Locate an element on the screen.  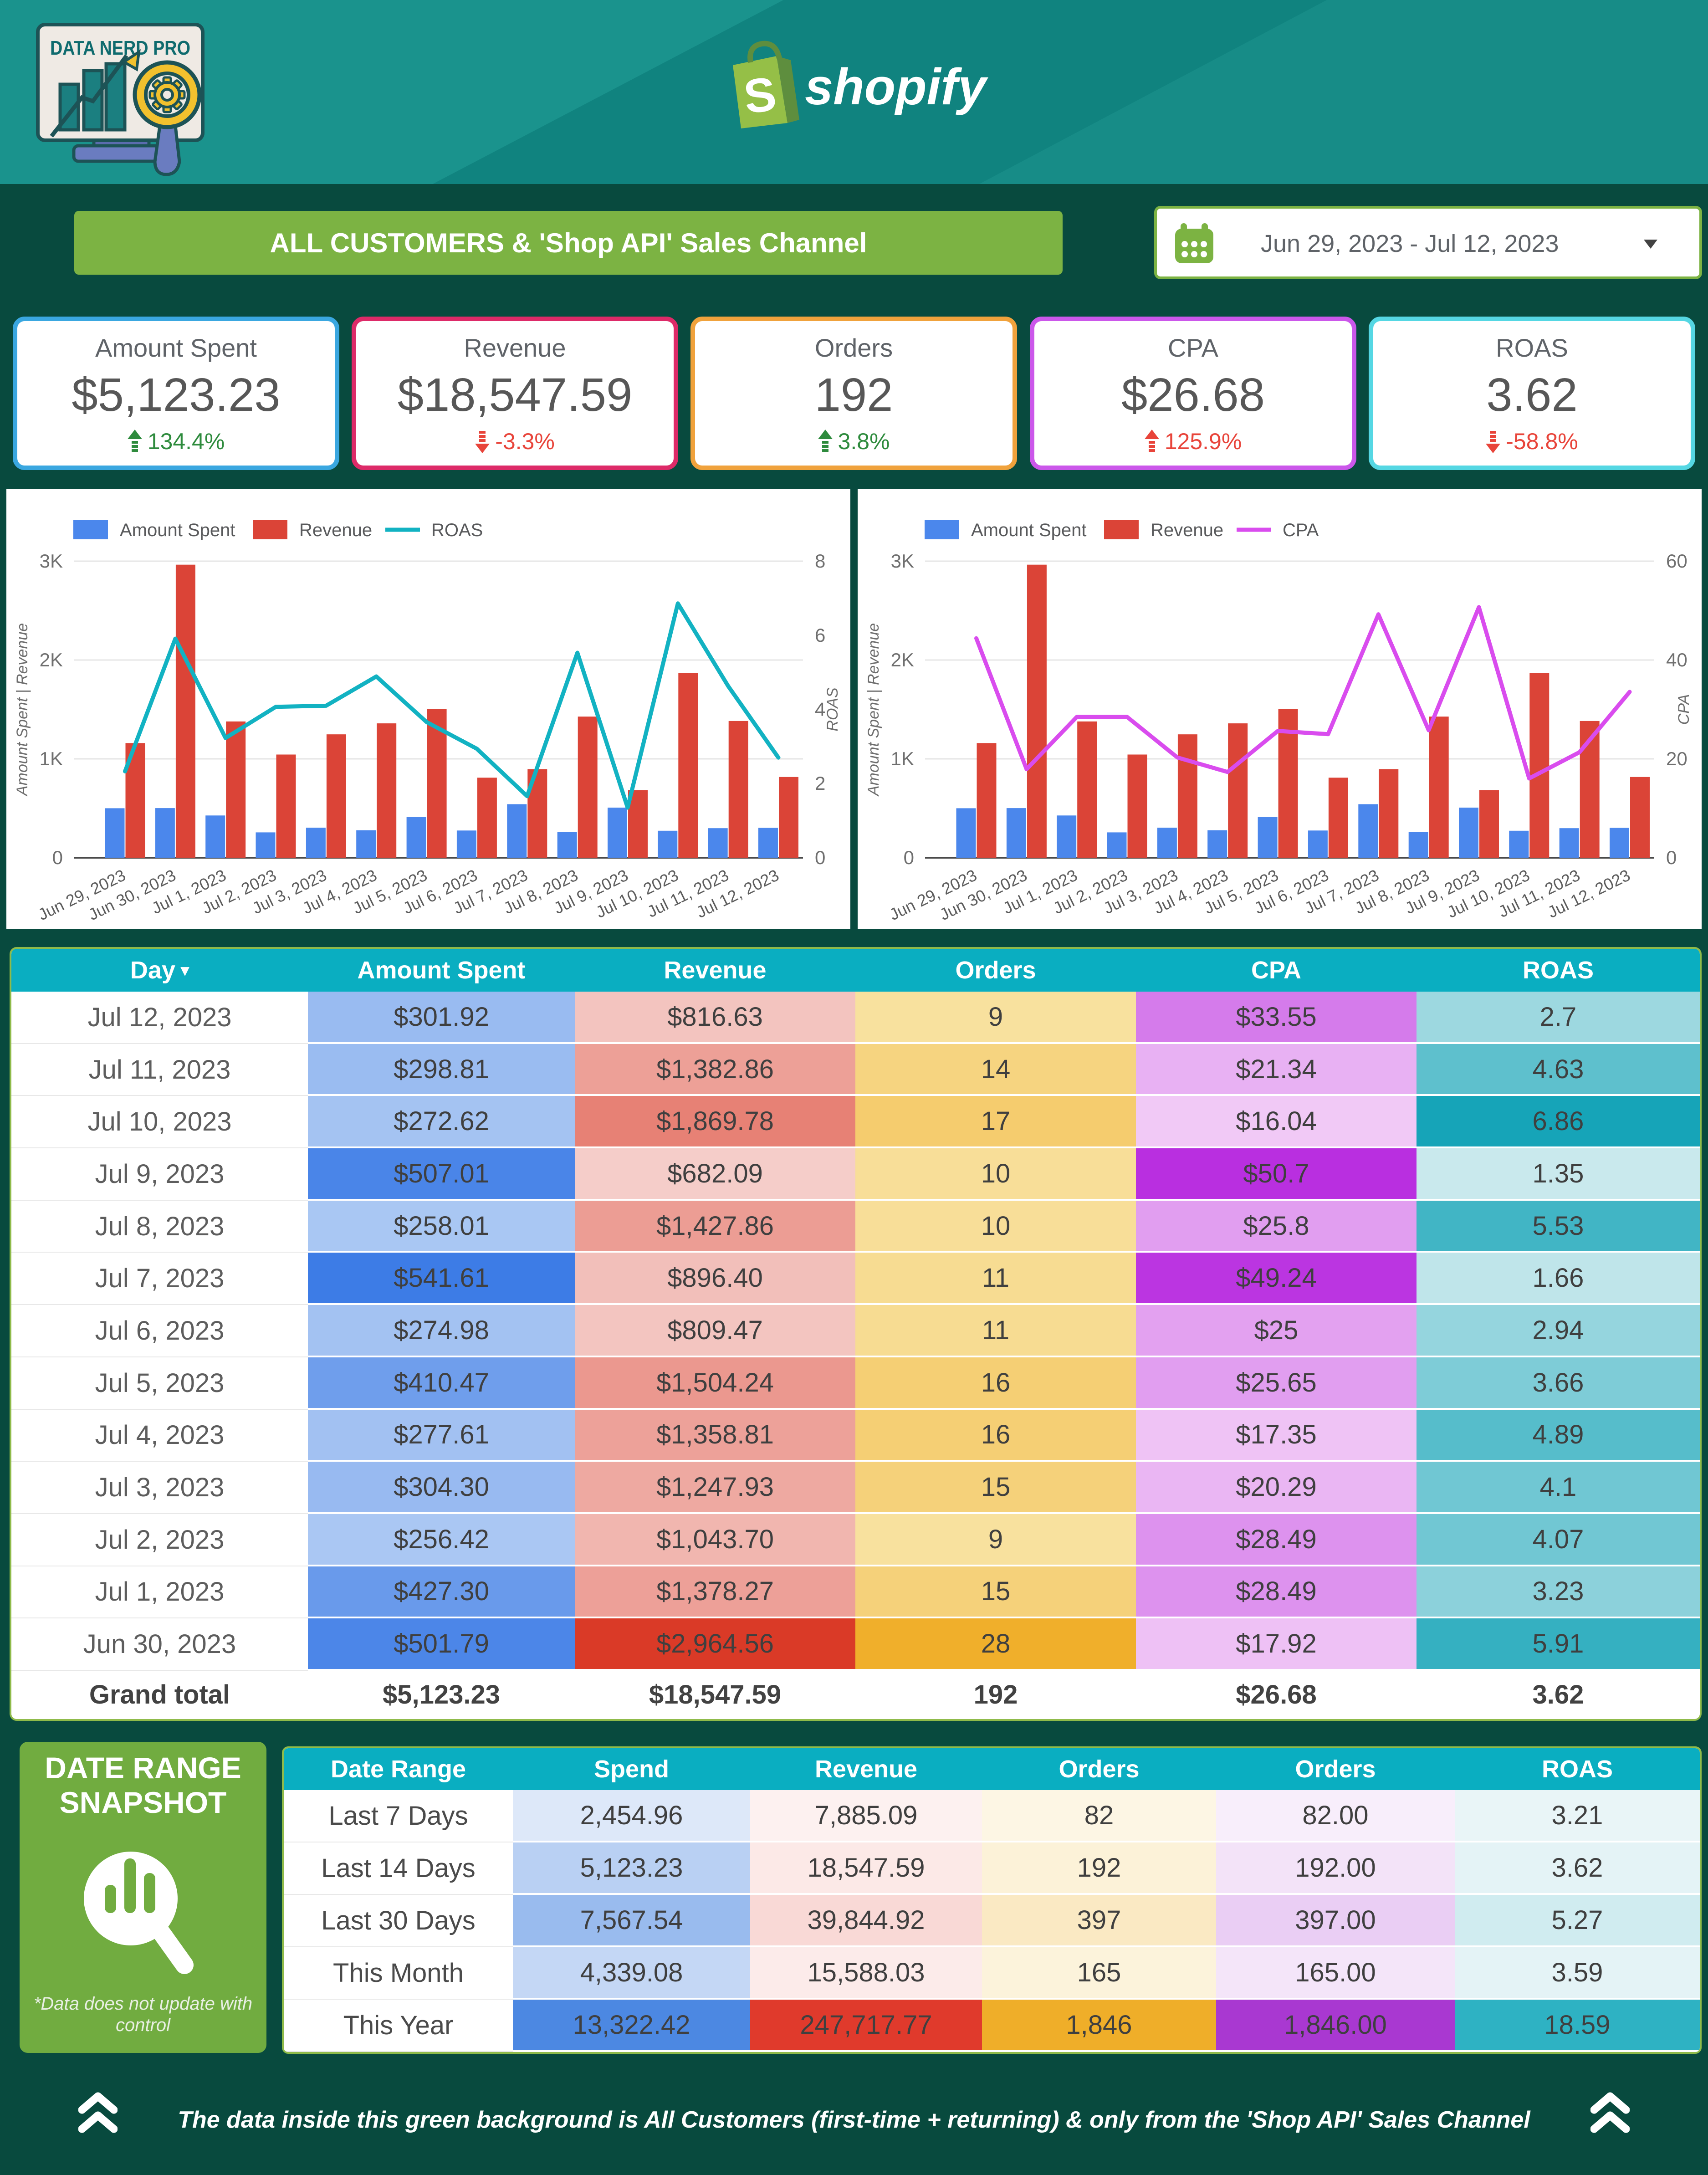
svg-text: 40 is located at coordinates (1677, 659).